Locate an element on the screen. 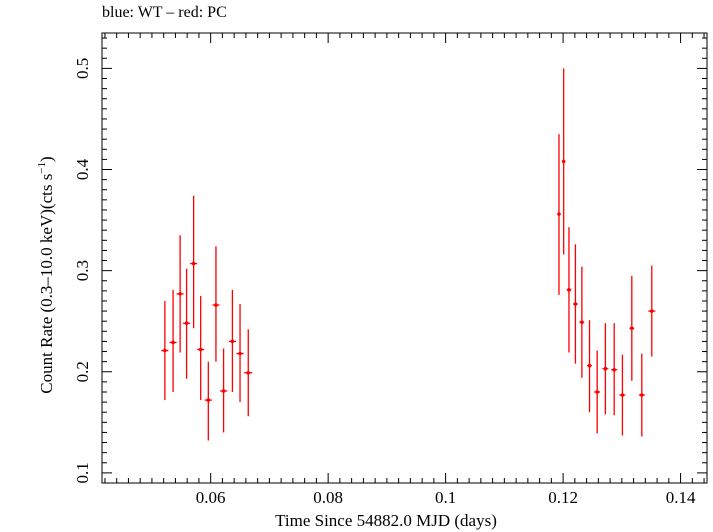 This screenshot has width=713, height=532. chart-title: blue: WT – red: PC is located at coordinates (164, 12).